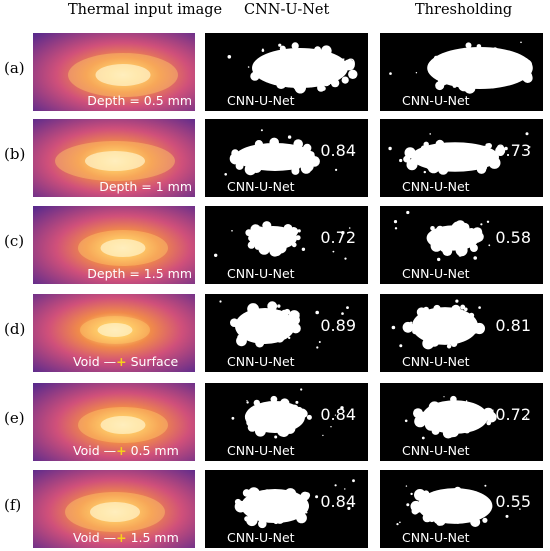 The image size is (550, 551). Describe the element at coordinates (114, 422) in the screenshot. I see `thermal-image: Void —+ 0.5 mm` at that location.